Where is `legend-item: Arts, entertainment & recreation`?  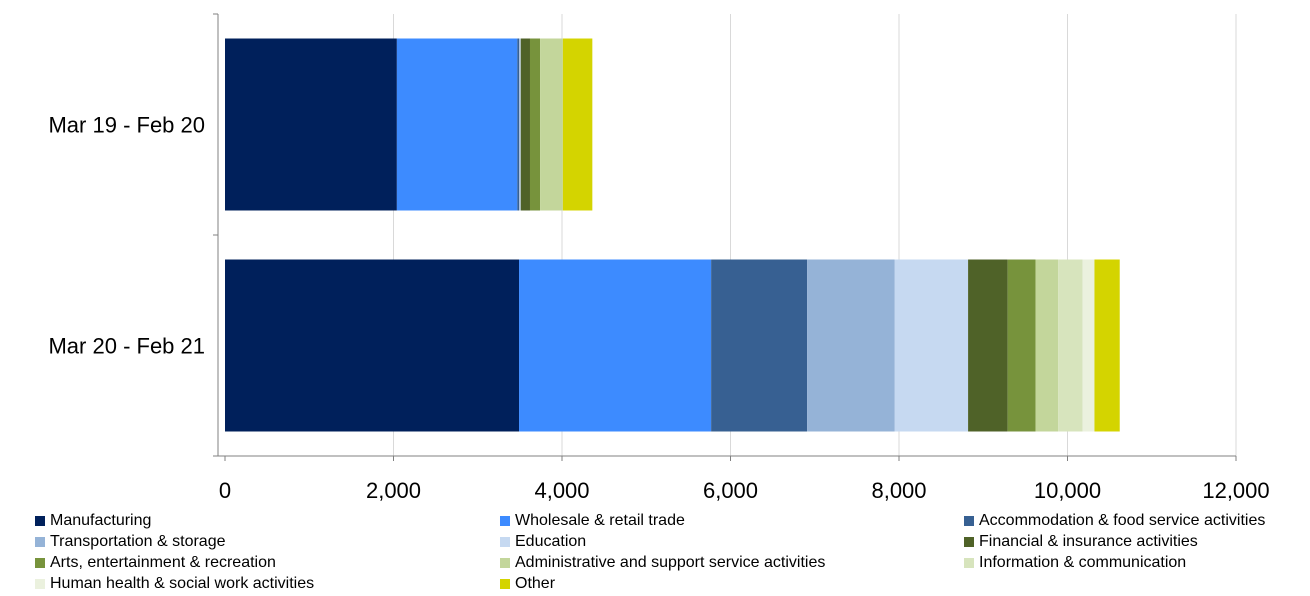
legend-item: Arts, entertainment & recreation is located at coordinates (155, 563).